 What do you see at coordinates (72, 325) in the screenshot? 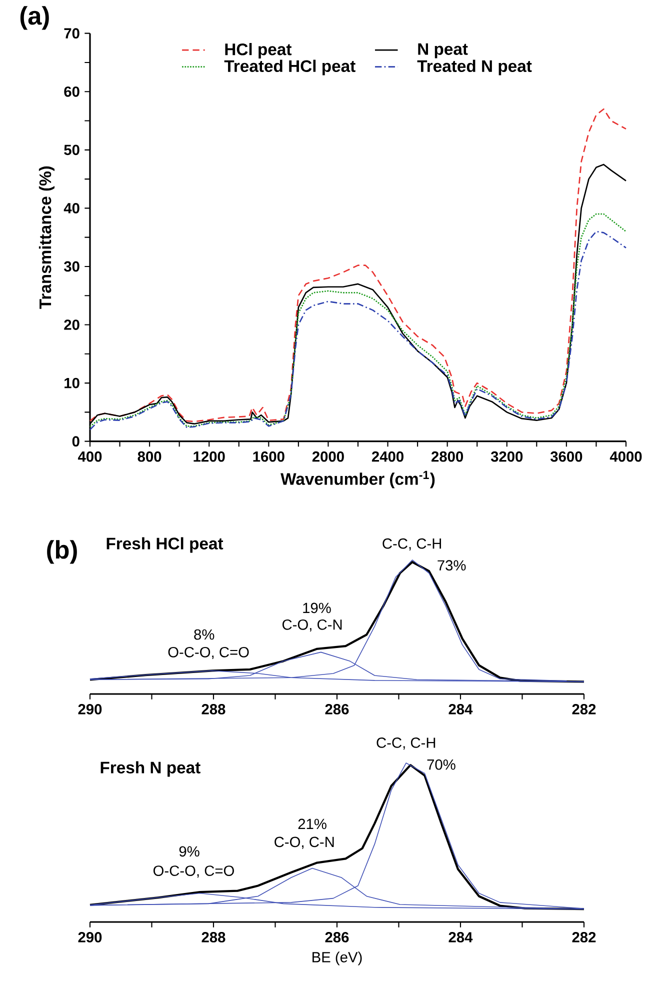
I see `y-tick-label: 20` at bounding box center [72, 325].